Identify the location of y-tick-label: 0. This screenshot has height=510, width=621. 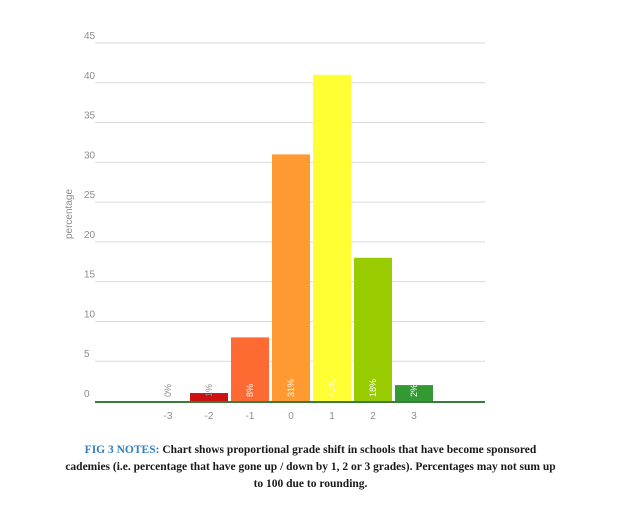
(87, 394).